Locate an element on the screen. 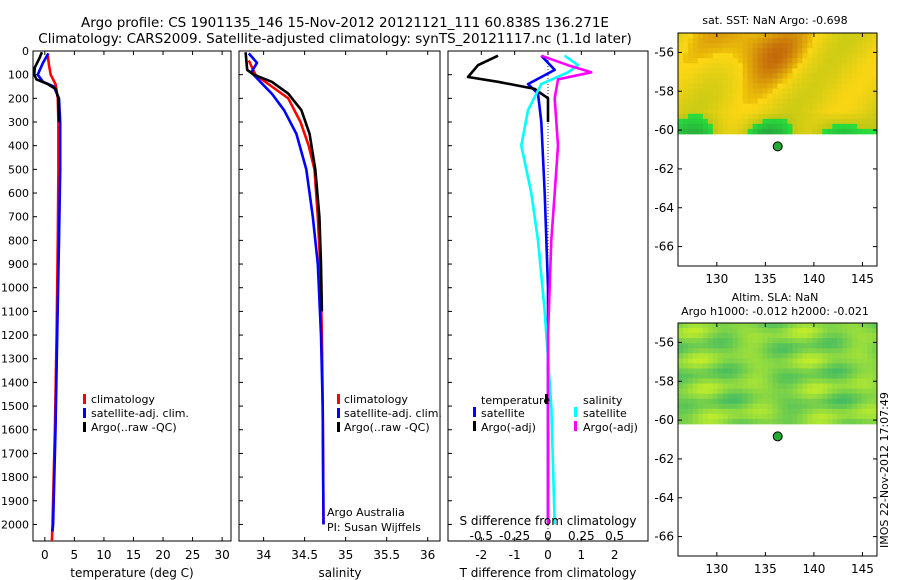  difference-lines is located at coordinates (529, 289).